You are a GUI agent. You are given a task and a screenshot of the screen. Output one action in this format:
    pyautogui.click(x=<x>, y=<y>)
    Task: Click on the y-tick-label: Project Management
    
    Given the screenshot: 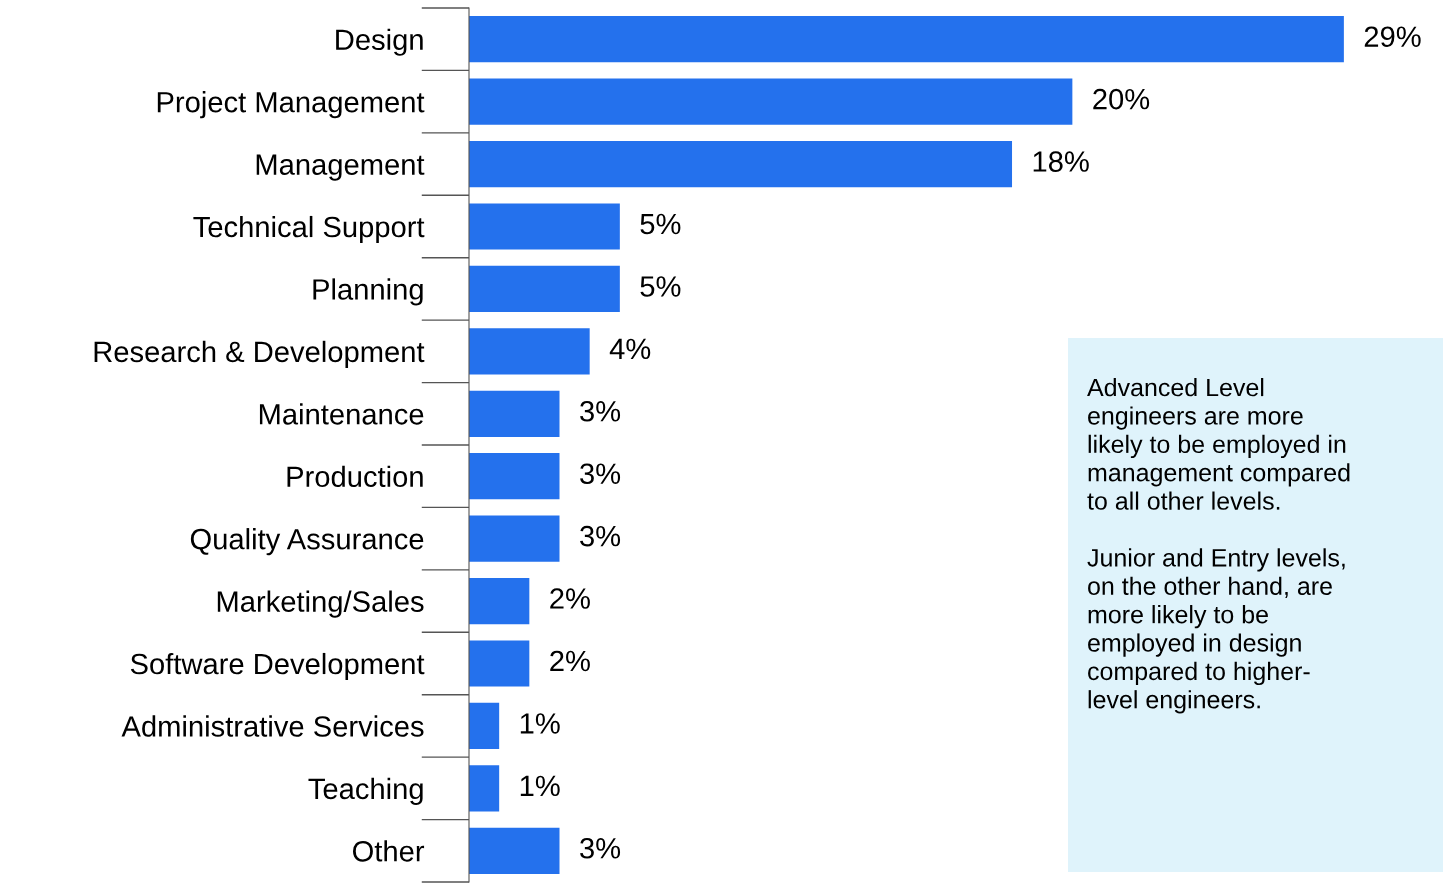 What is the action you would take?
    pyautogui.click(x=291, y=105)
    